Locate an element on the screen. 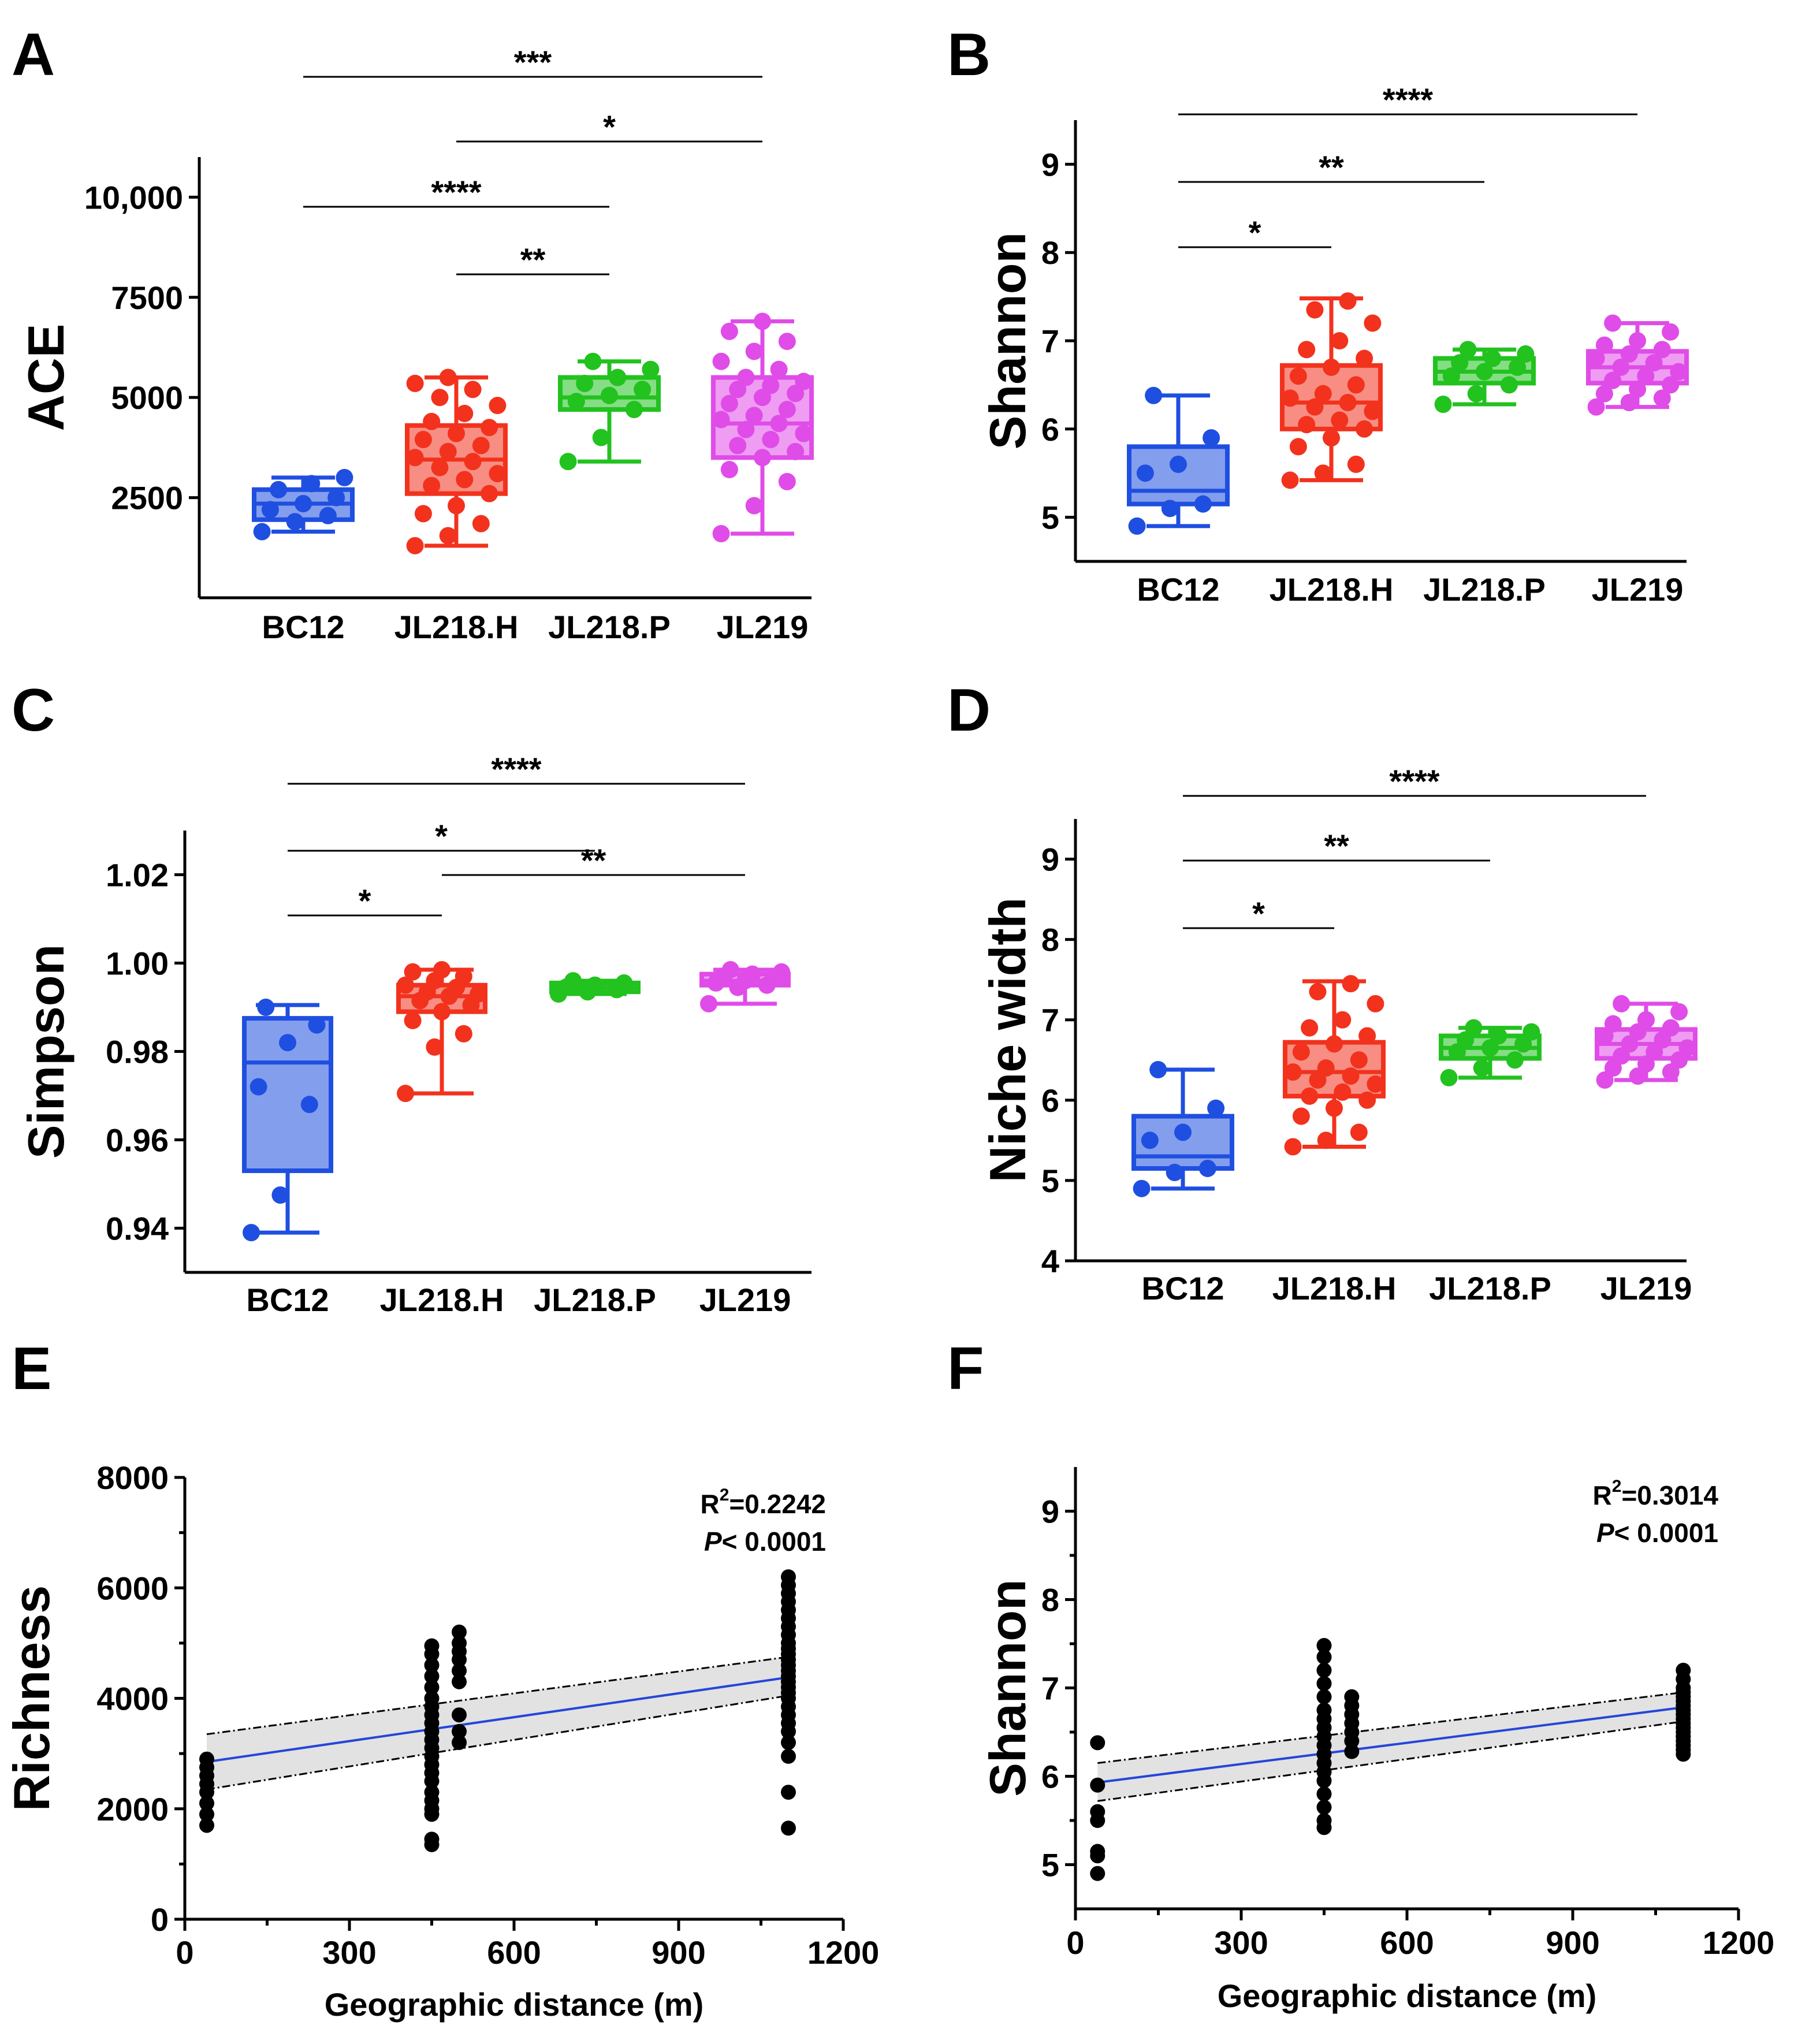  y-tick-label: 7500 is located at coordinates (147, 298).